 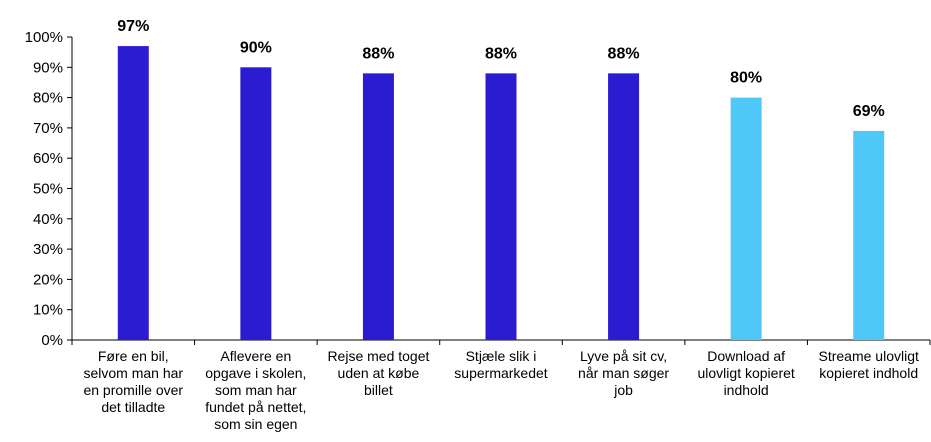 I want to click on x-category-label: Download af ulovligt kopieret indhold, so click(x=746, y=373).